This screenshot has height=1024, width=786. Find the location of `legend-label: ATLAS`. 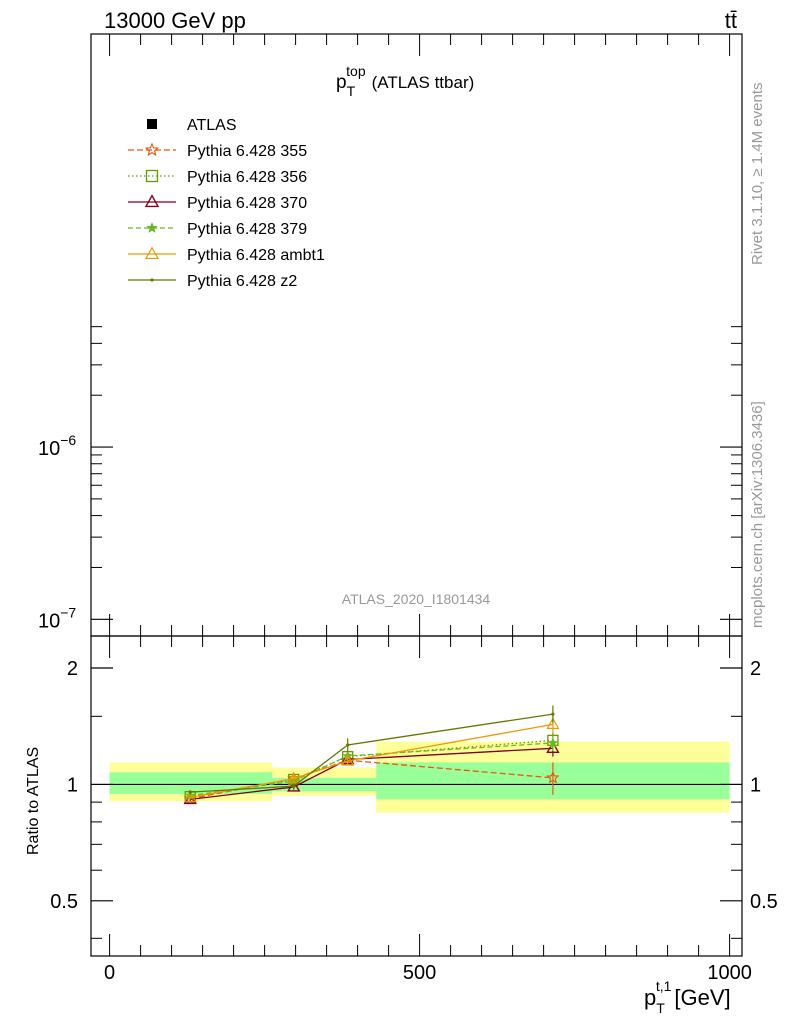

legend-label: ATLAS is located at coordinates (212, 125).